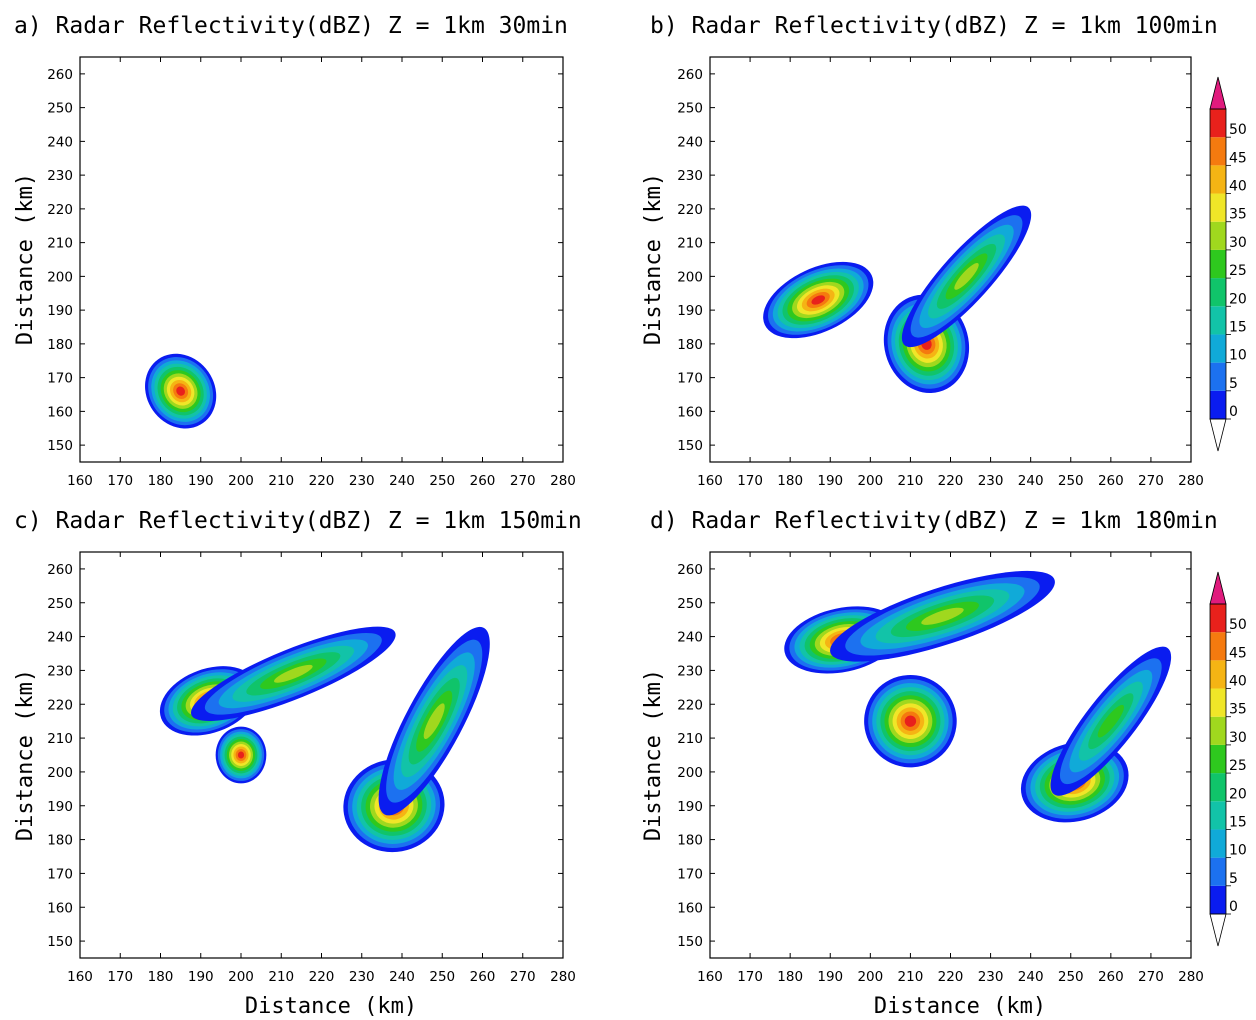  What do you see at coordinates (1238, 356) in the screenshot?
I see `colorbar-label: 10` at bounding box center [1238, 356].